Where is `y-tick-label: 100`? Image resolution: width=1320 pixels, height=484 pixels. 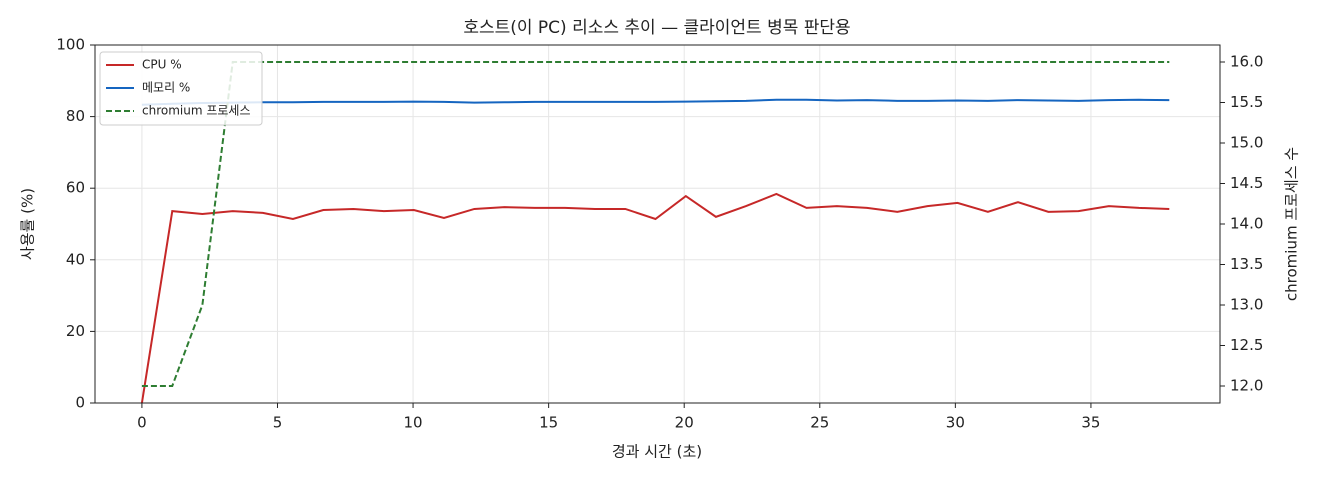 y-tick-label: 100 is located at coordinates (70, 45).